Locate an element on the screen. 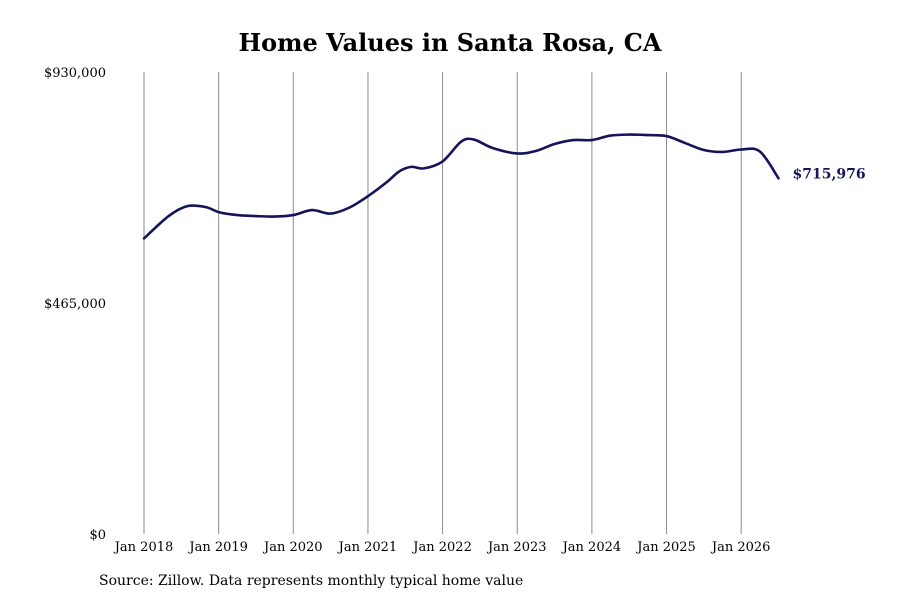 The width and height of the screenshot is (900, 600). x-tick-label: Jan 2020 is located at coordinates (292, 547).